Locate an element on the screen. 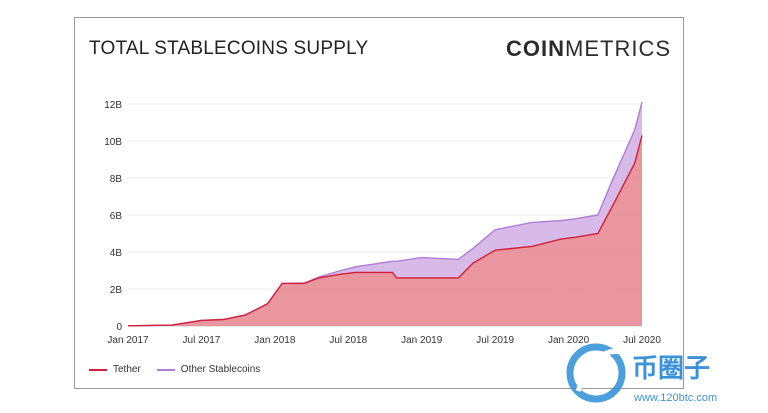 The width and height of the screenshot is (768, 413). legend-label-other: Other Stablecoins is located at coordinates (220, 369).